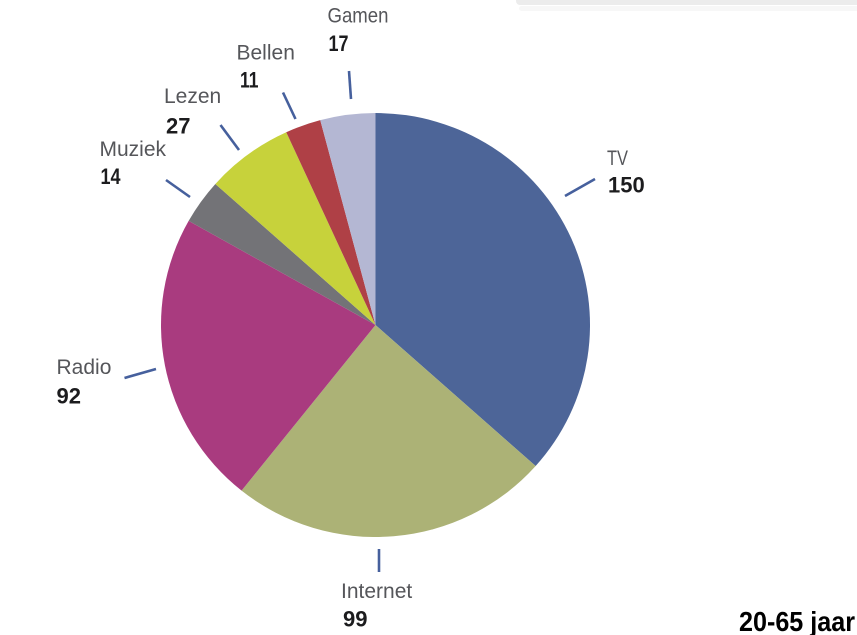  I want to click on svg-text: 27, so click(178, 126).